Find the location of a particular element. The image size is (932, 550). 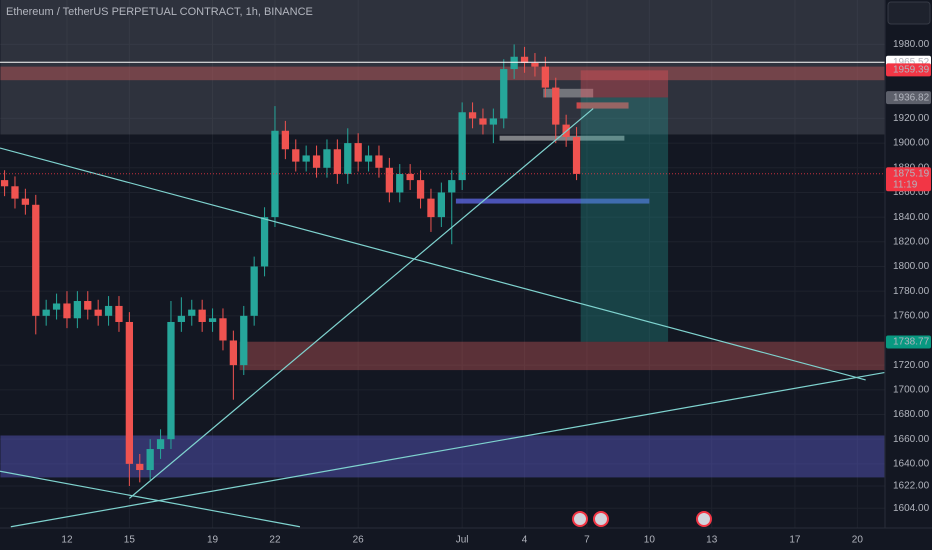

y-tick-label: 1680.00 is located at coordinates (911, 414).